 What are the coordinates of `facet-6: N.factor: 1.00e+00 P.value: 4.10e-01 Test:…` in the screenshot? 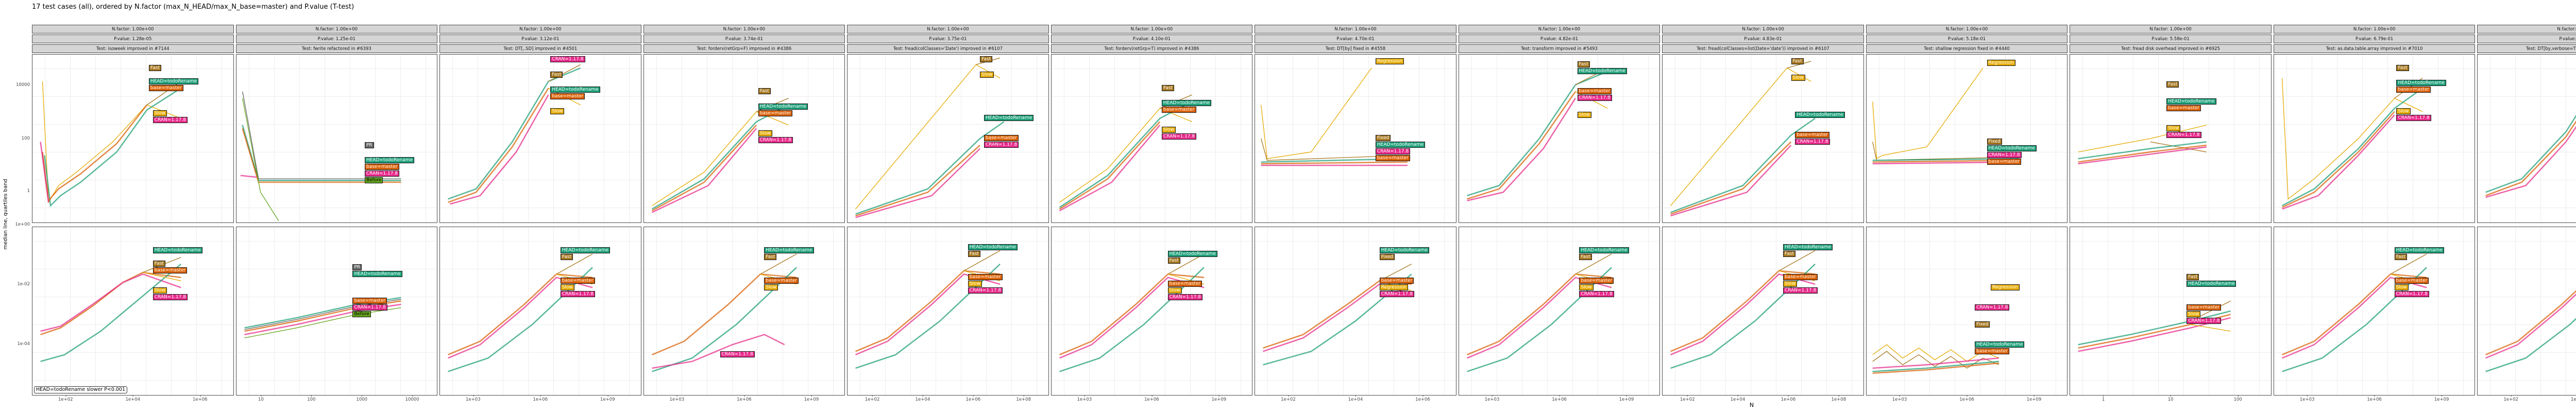 It's located at (1151, 215).